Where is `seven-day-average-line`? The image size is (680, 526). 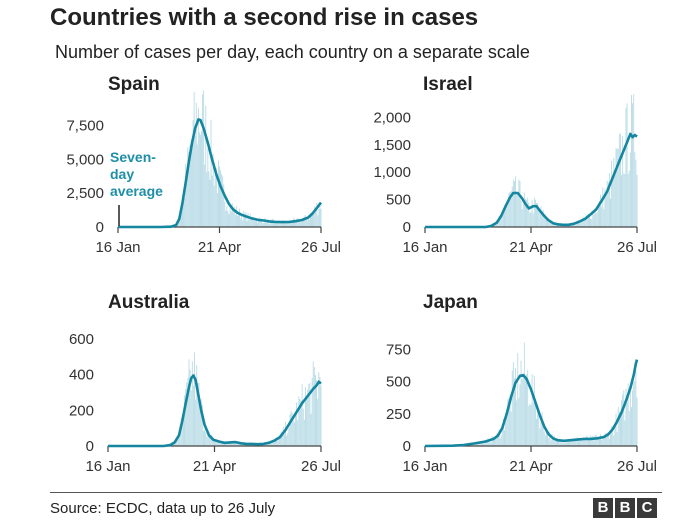 seven-day-average-line is located at coordinates (220, 173).